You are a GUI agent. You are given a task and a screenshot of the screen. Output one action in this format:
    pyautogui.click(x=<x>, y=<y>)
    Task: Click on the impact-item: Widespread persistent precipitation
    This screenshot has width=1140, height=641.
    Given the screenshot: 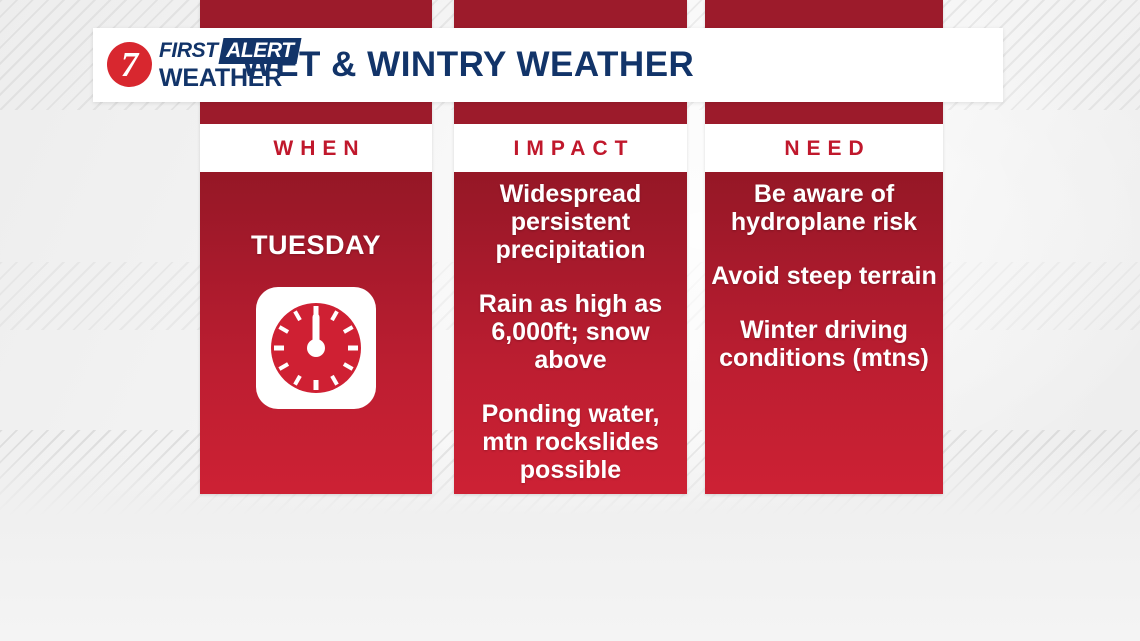 What is the action you would take?
    pyautogui.click(x=570, y=222)
    